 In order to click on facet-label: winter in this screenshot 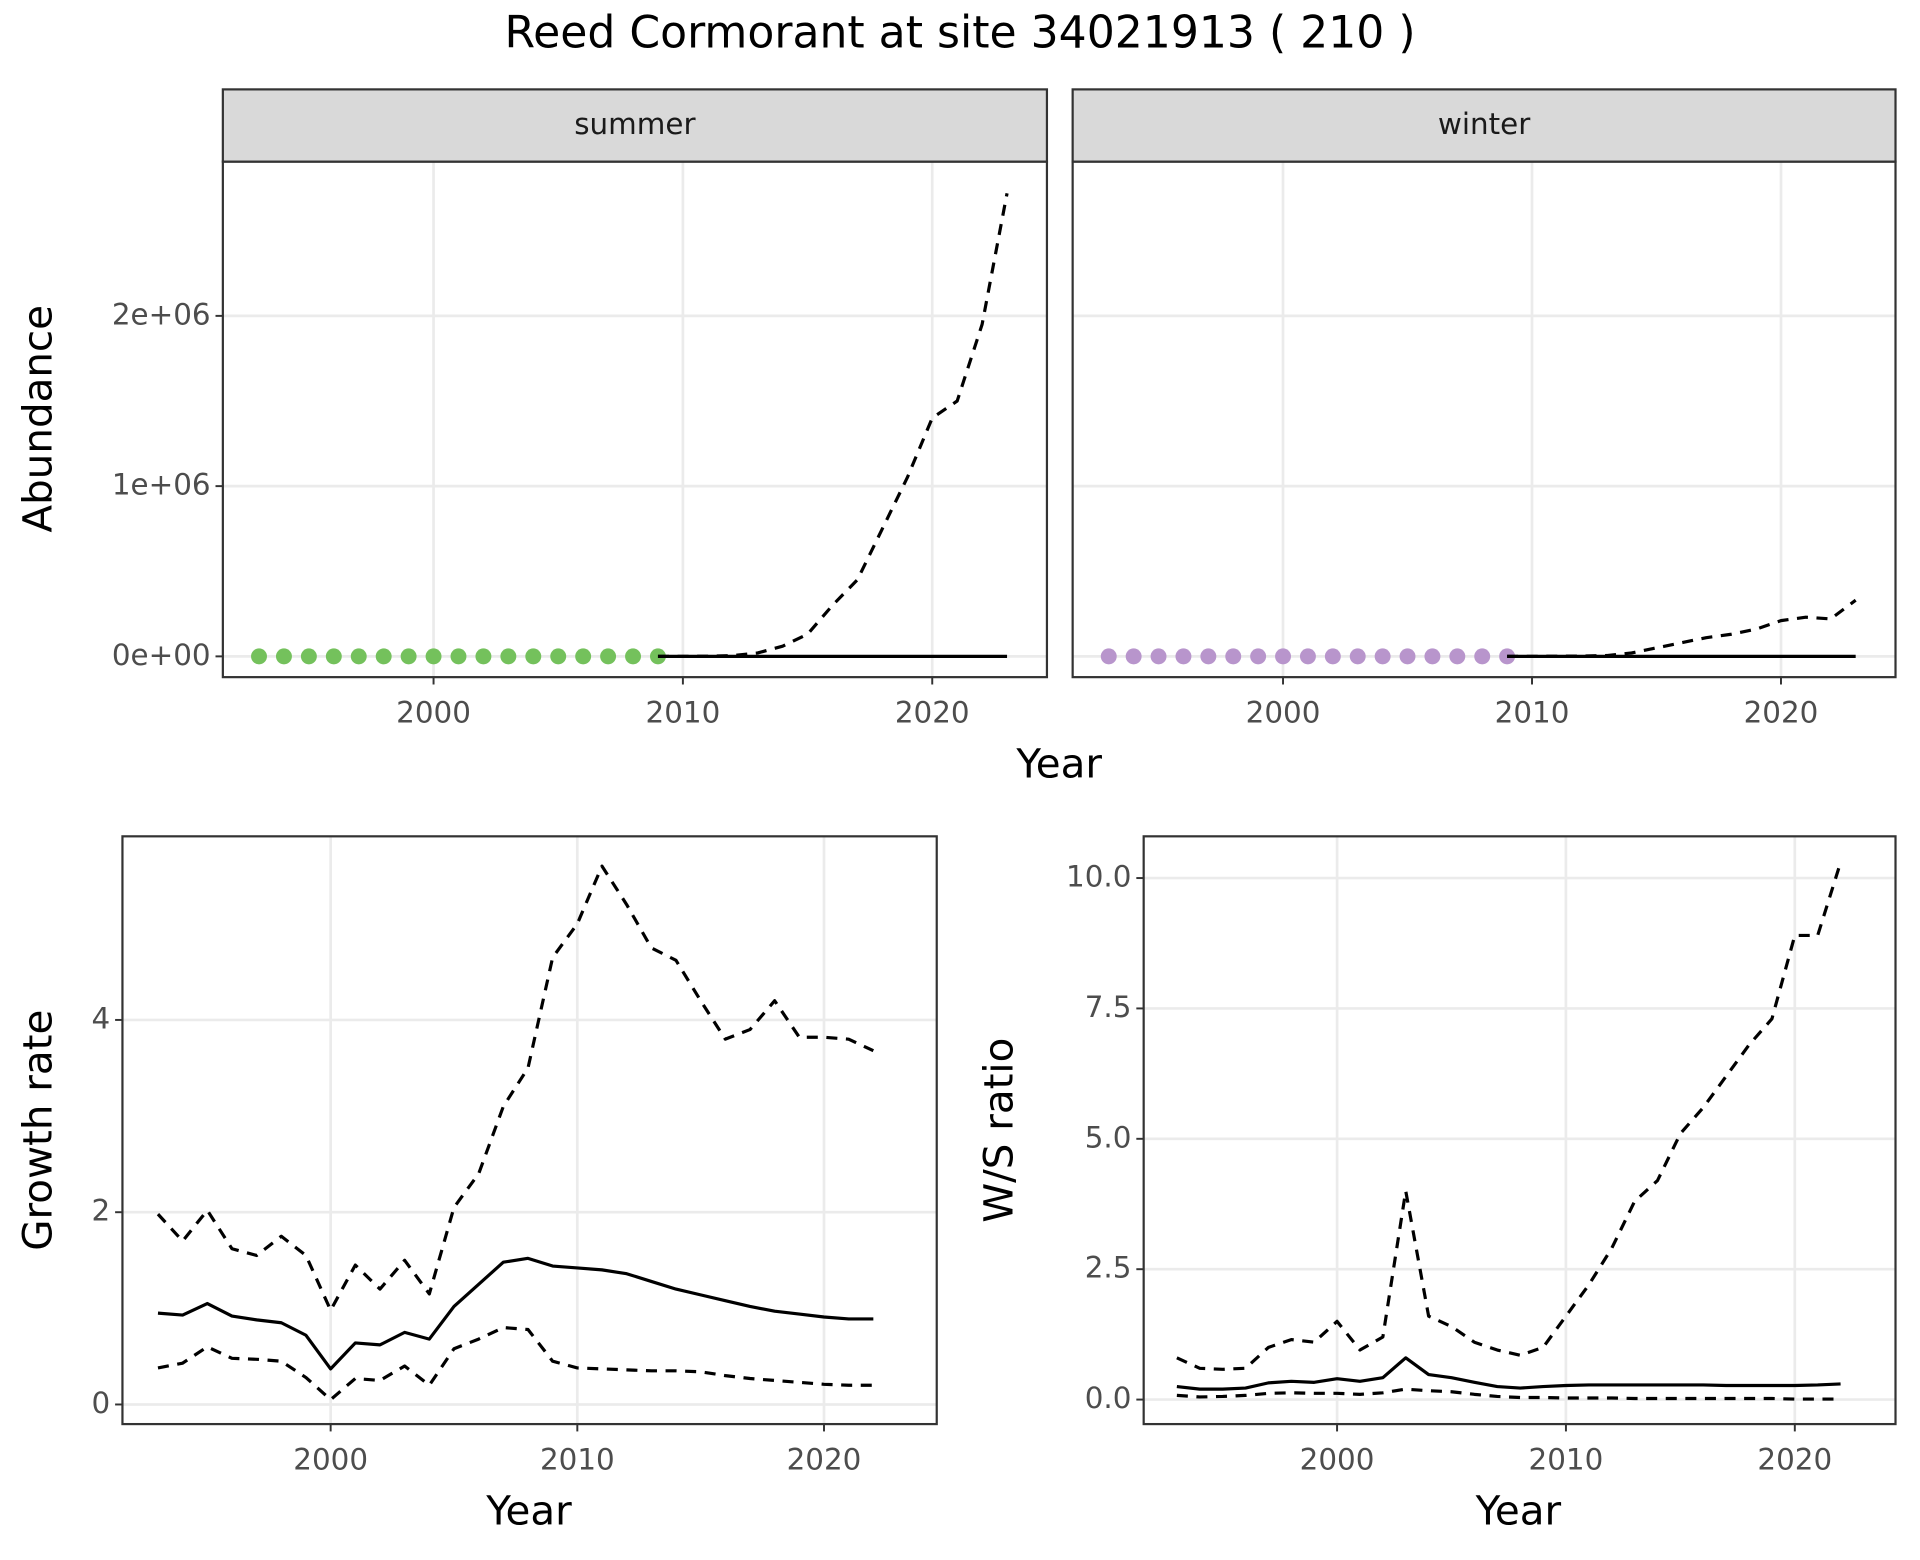, I will do `click(1484, 124)`.